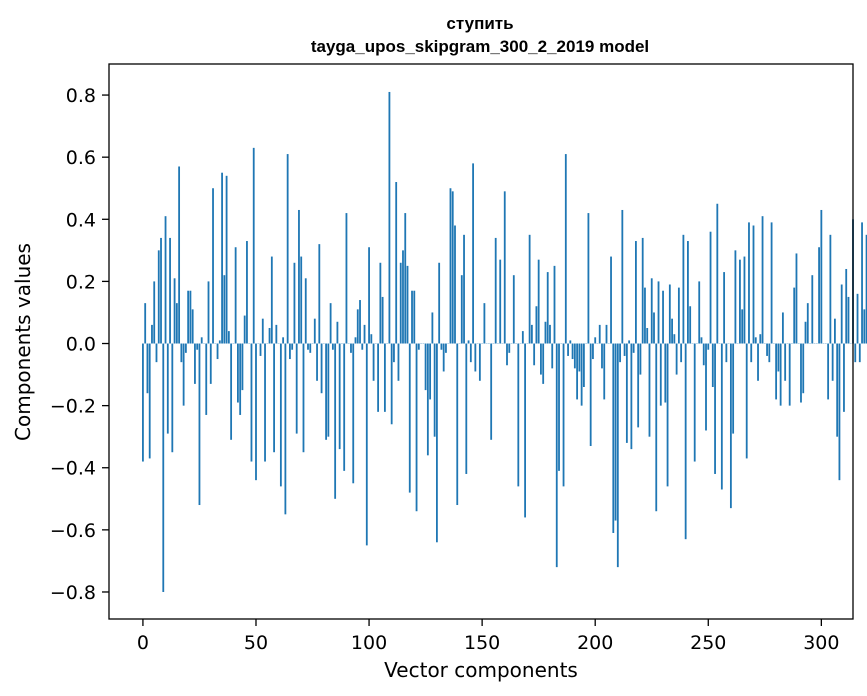  What do you see at coordinates (73, 469) in the screenshot?
I see `y-tick-label: −0.4` at bounding box center [73, 469].